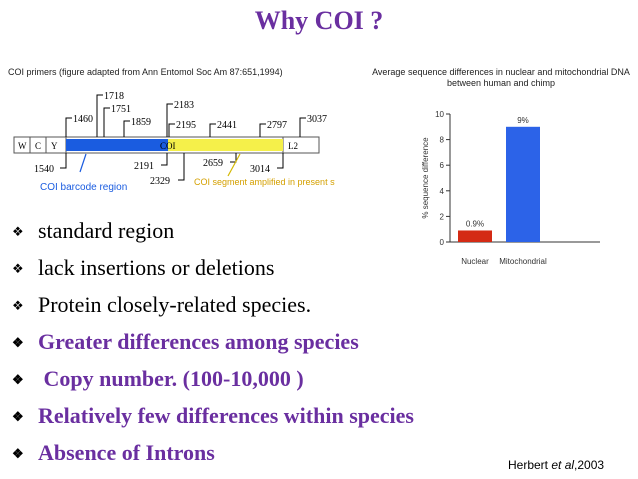 This screenshot has width=638, height=479. I want to click on y-tick-label: 0, so click(442, 242).